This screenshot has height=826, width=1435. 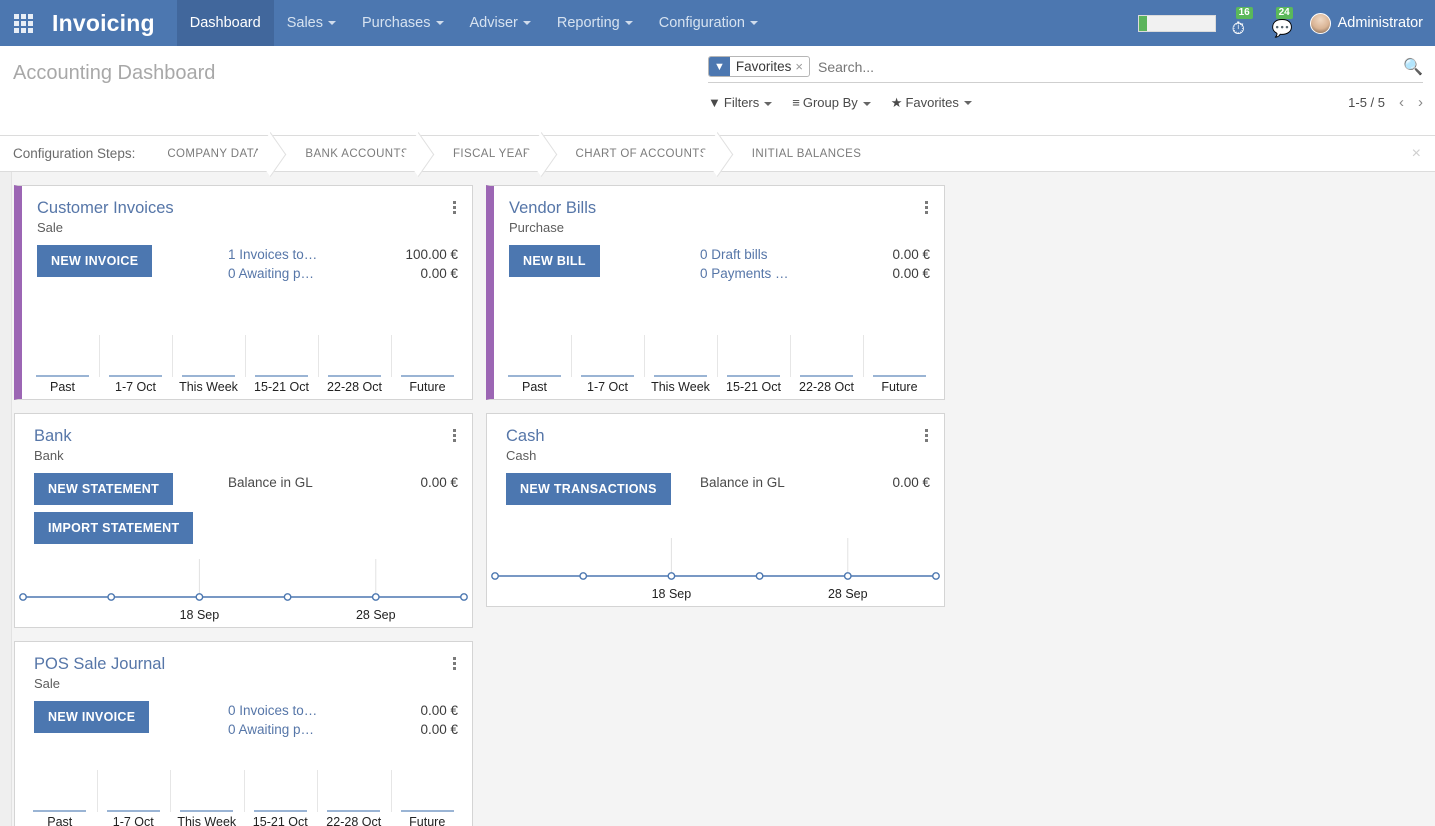 I want to click on user-menu: Administrator, so click(x=1366, y=23).